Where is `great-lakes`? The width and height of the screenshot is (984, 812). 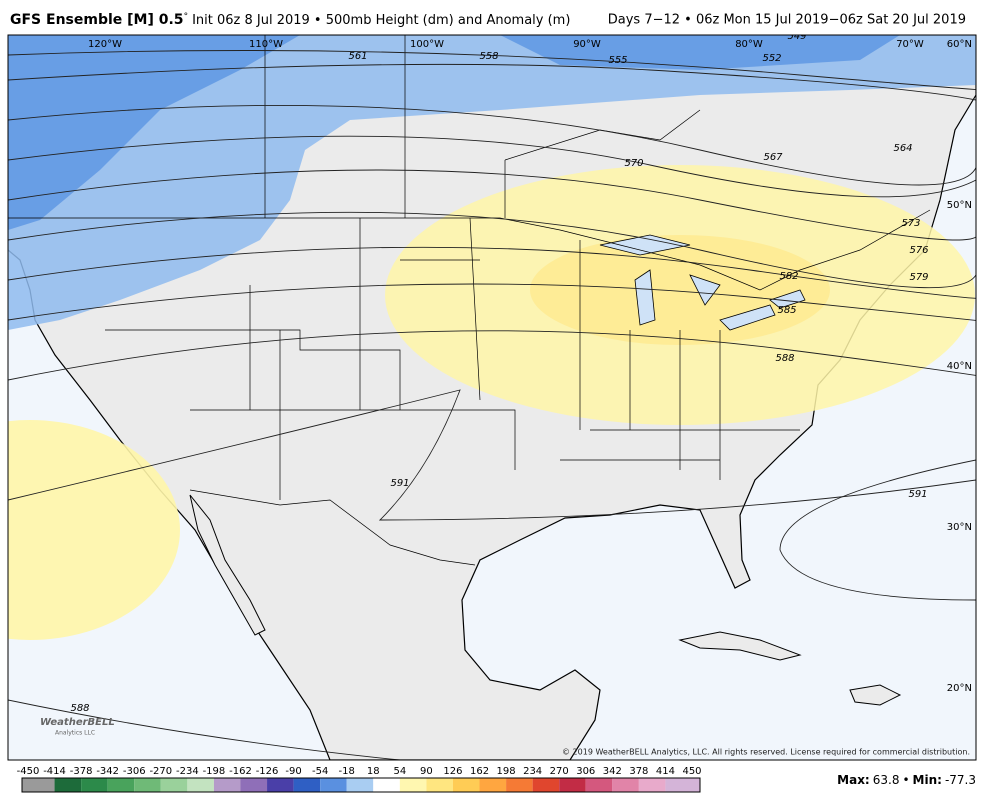
great-lakes is located at coordinates (702, 282).